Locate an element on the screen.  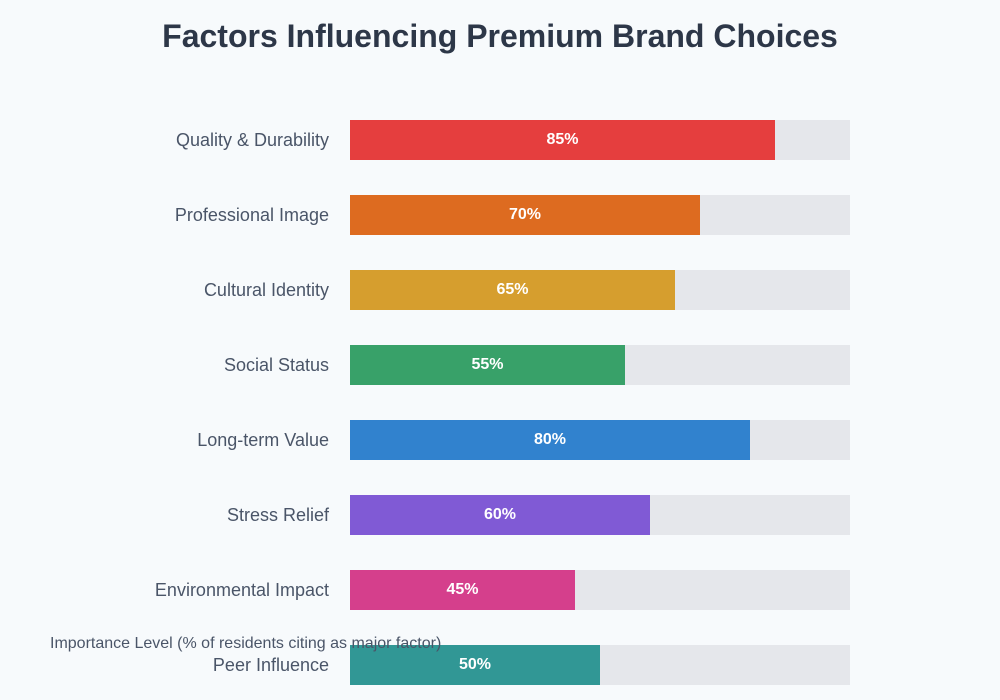
bar-track: 55% is located at coordinates (600, 365).